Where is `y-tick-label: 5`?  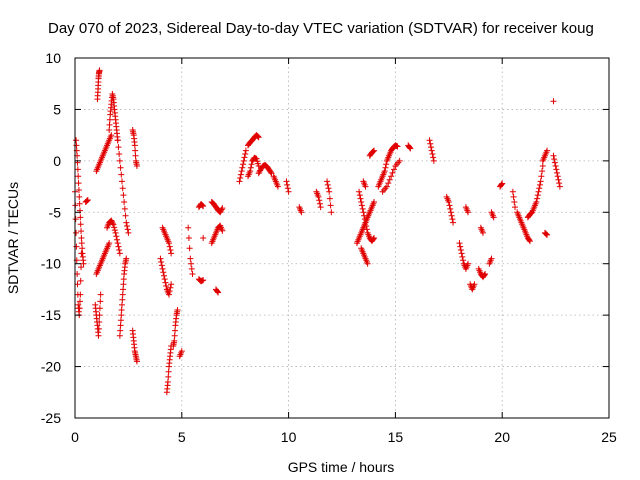 y-tick-label: 5 is located at coordinates (57, 109).